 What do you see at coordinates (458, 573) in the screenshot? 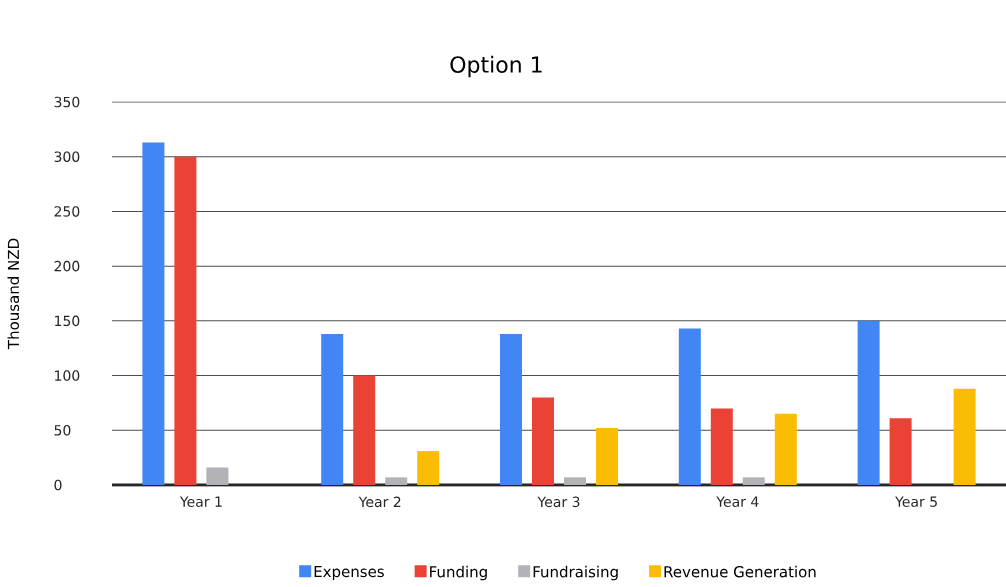
I see `legend-label: Funding` at bounding box center [458, 573].